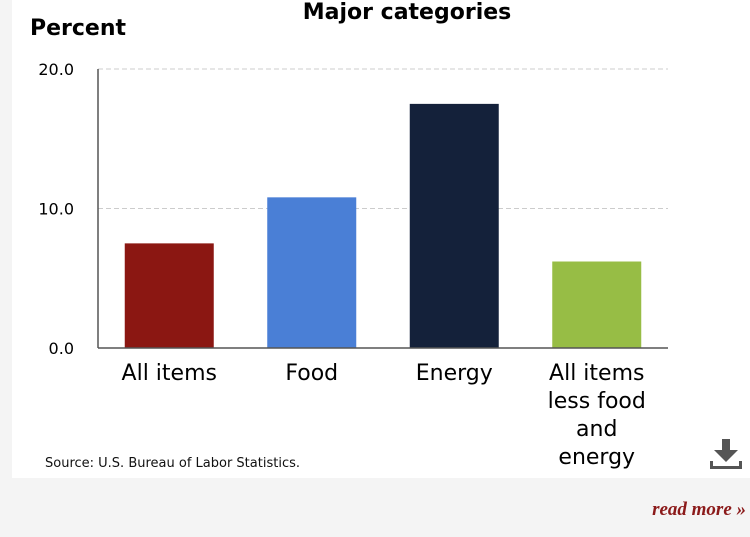 The width and height of the screenshot is (750, 537). What do you see at coordinates (597, 415) in the screenshot?
I see `x-tick-label: All items less food and energy` at bounding box center [597, 415].